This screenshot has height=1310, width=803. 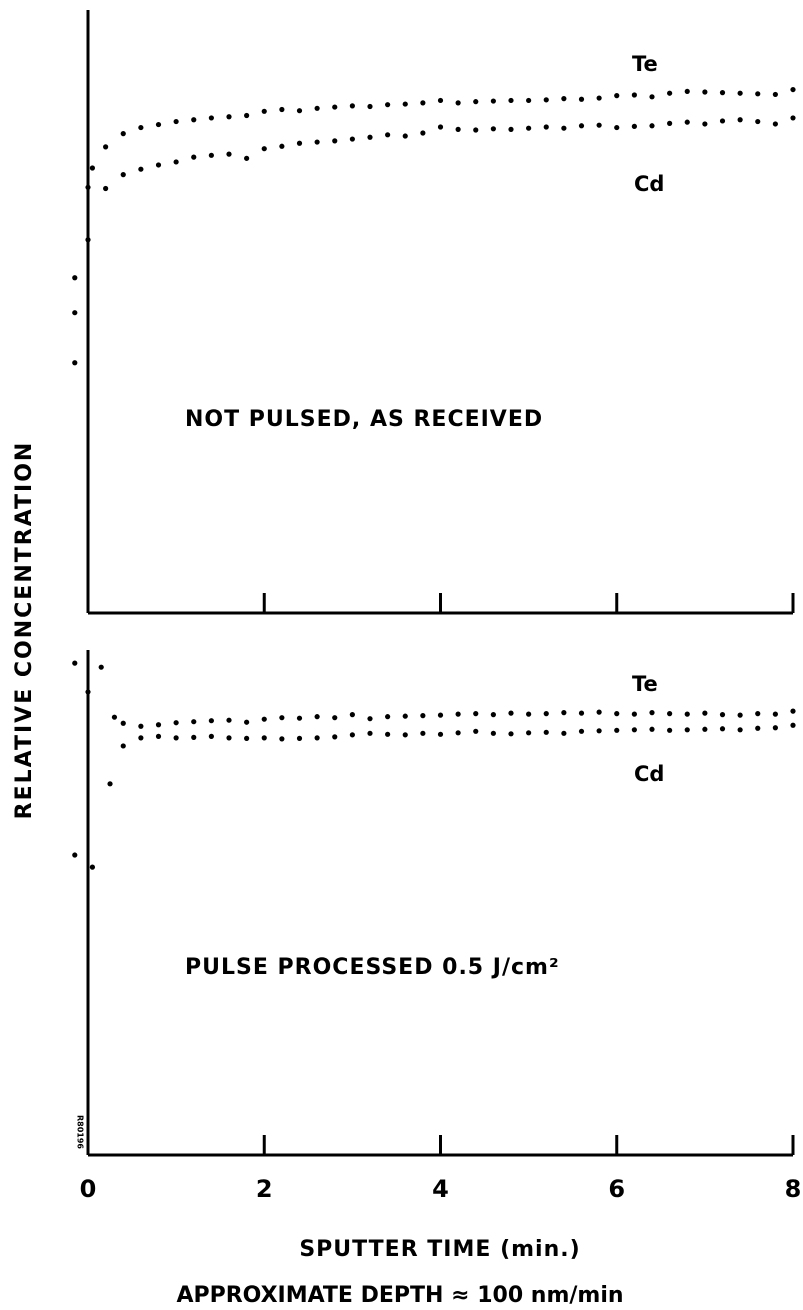 I want to click on x-tick-label: 0, so click(x=88, y=1189).